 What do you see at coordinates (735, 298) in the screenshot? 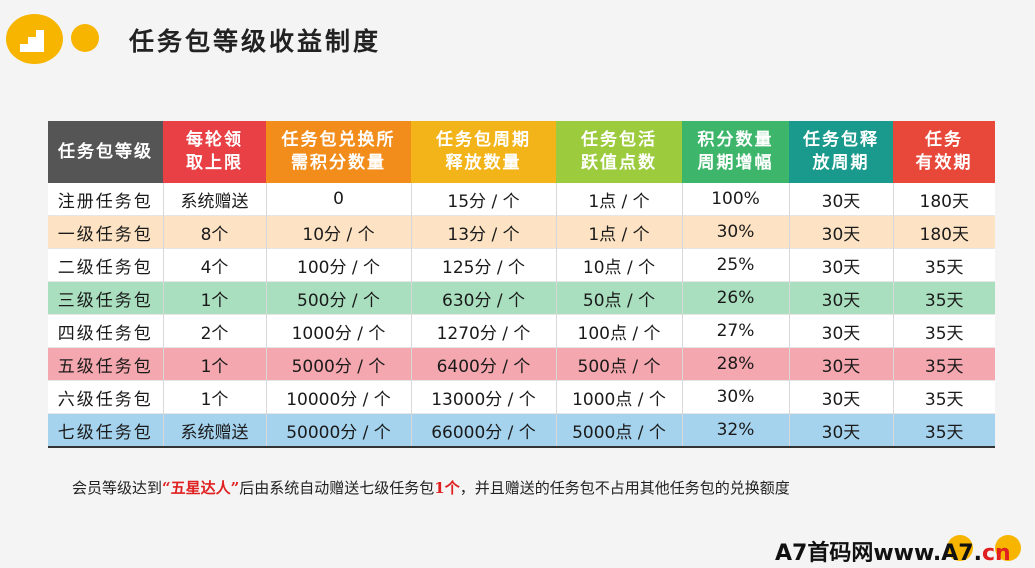
I see `cell-growth-rate: 26%` at bounding box center [735, 298].